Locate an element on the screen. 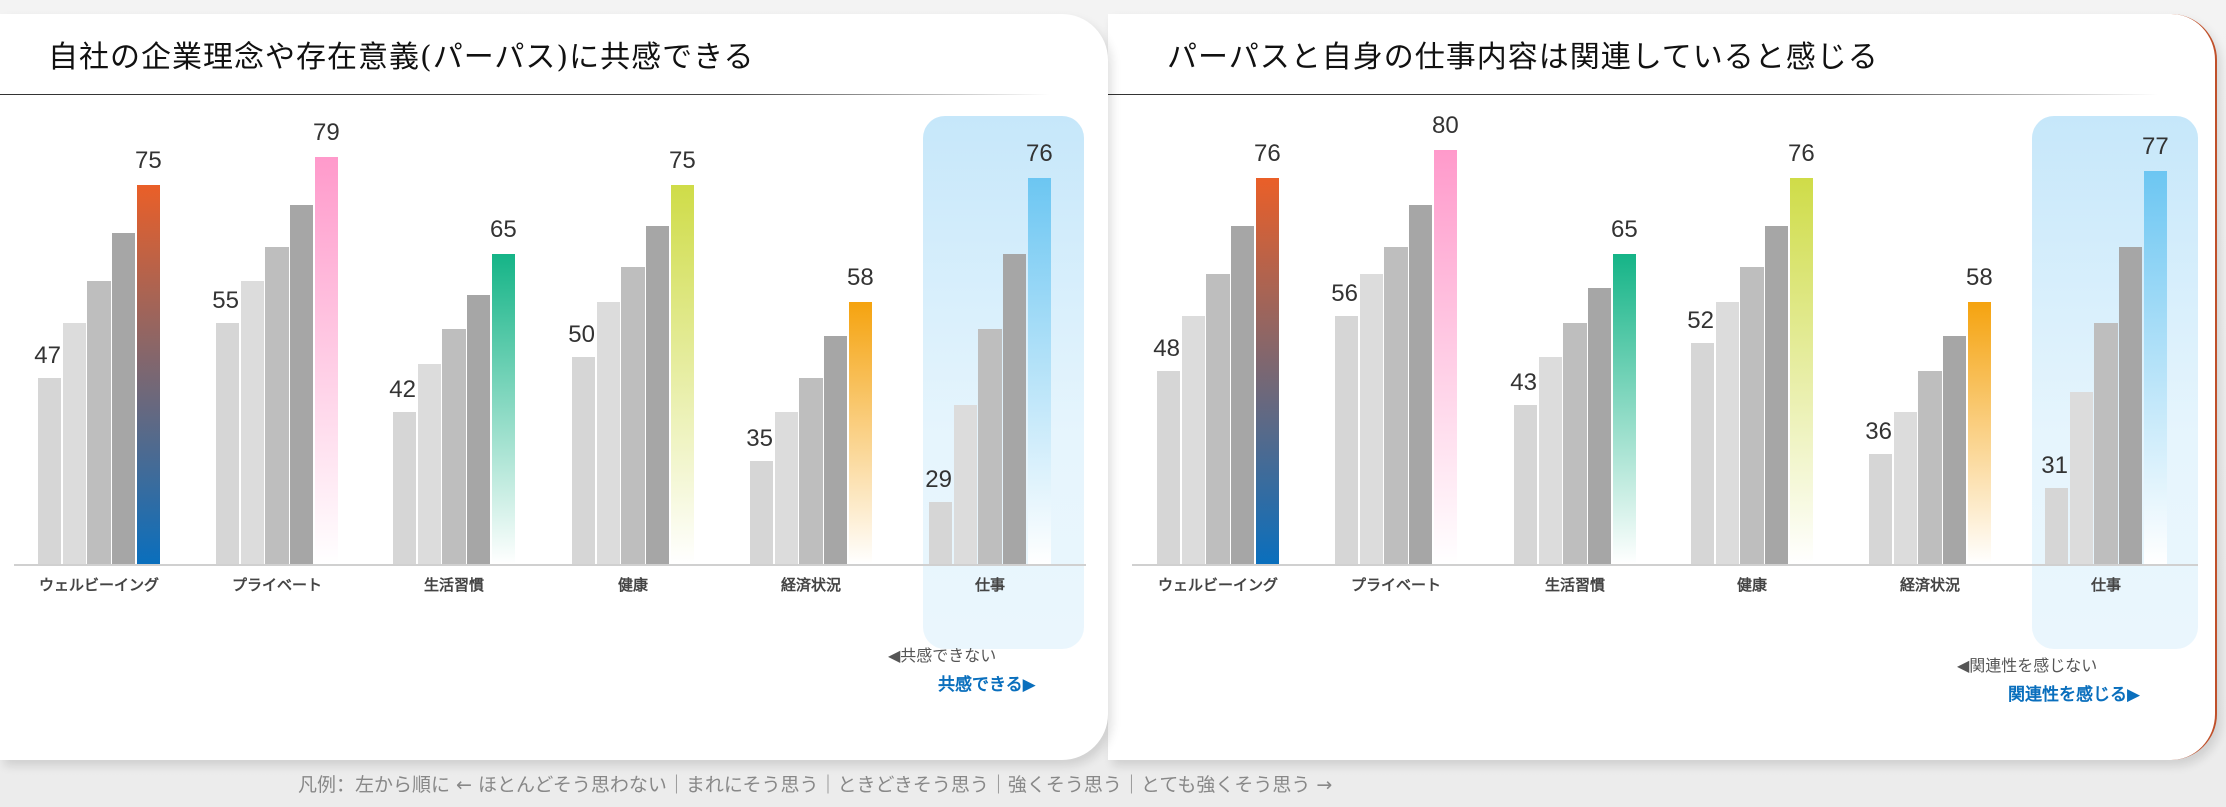 The image size is (2226, 807). value-label: 43 is located at coordinates (1523, 383).